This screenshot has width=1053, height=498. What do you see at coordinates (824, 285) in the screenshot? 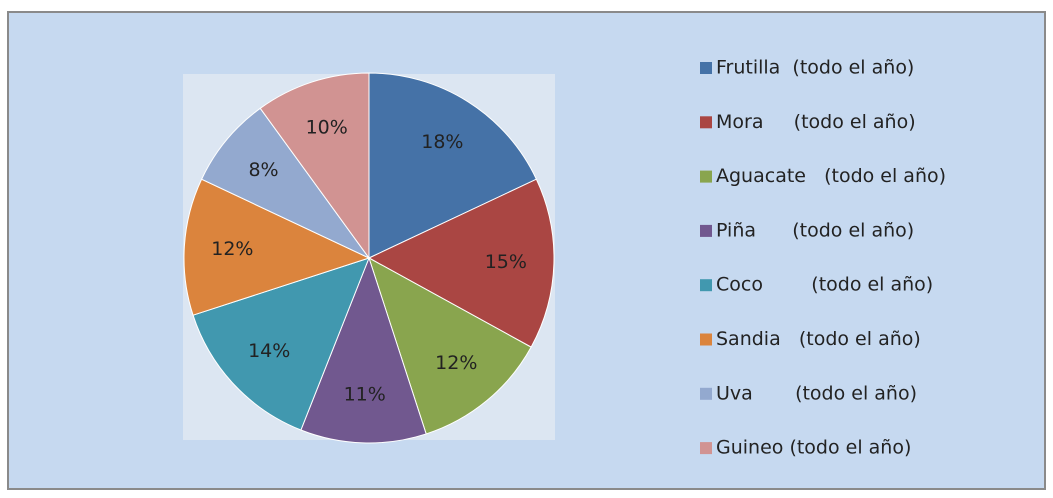
I see `legend-label: Coco (todo el año)` at bounding box center [824, 285].